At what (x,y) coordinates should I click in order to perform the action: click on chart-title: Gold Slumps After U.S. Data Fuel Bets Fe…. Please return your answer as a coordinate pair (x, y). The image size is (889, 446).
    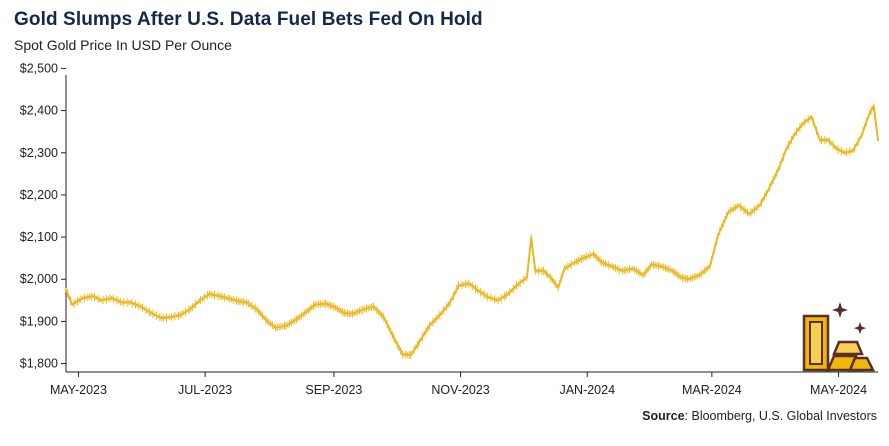
    Looking at the image, I should click on (248, 19).